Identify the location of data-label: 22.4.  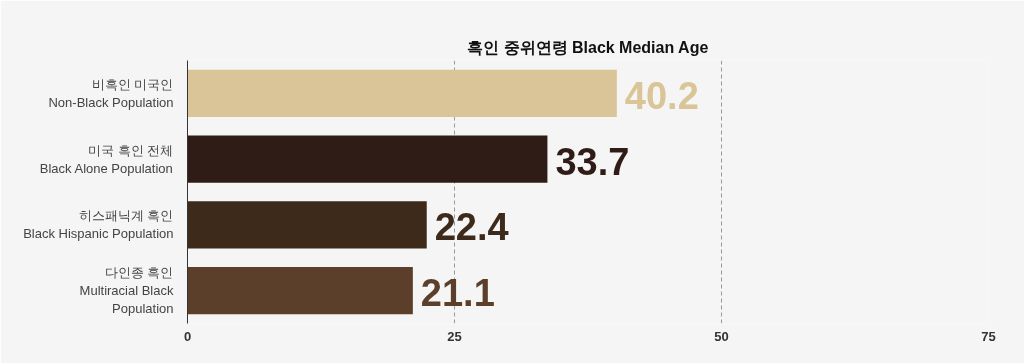
(471, 227).